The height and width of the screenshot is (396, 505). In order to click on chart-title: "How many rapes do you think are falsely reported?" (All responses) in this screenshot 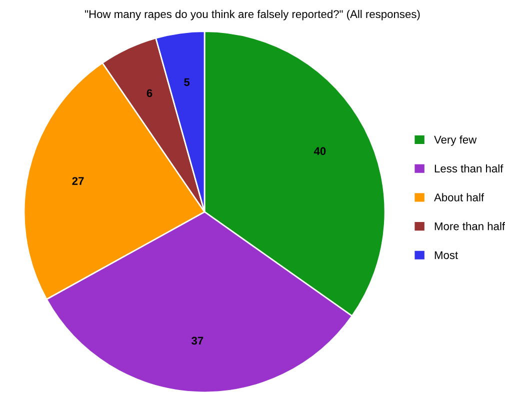, I will do `click(252, 15)`.